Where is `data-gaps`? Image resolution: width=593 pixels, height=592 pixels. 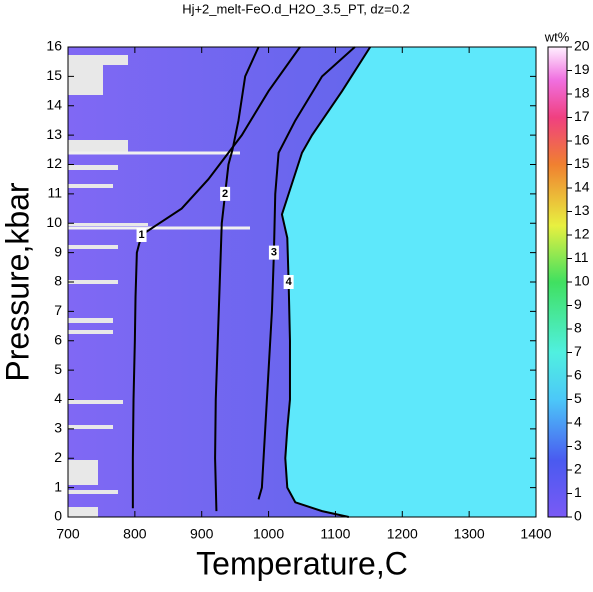 data-gaps is located at coordinates (108, 286).